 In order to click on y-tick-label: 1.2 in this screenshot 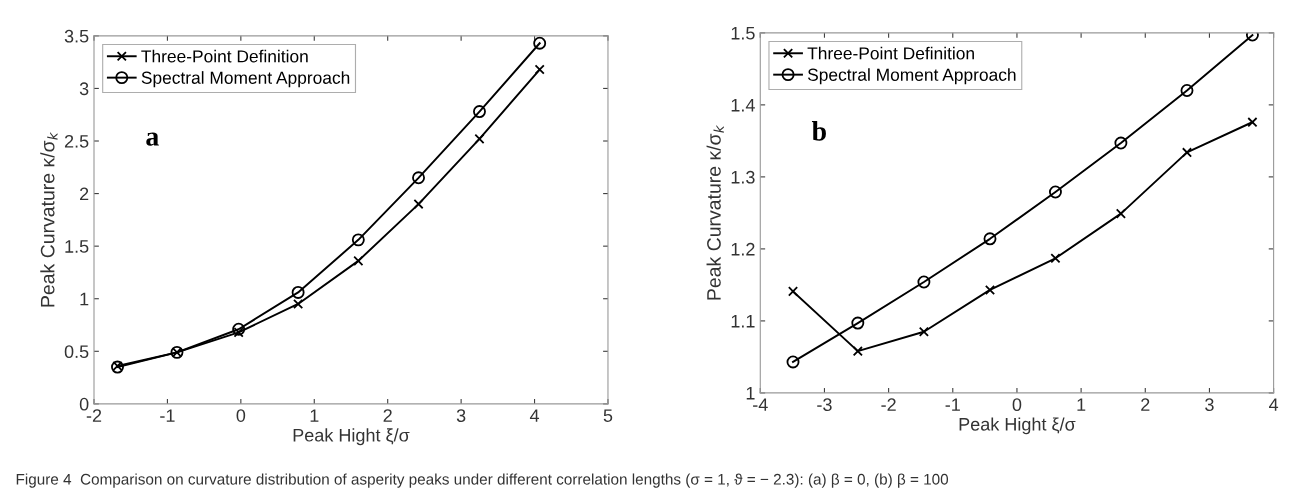, I will do `click(743, 249)`.